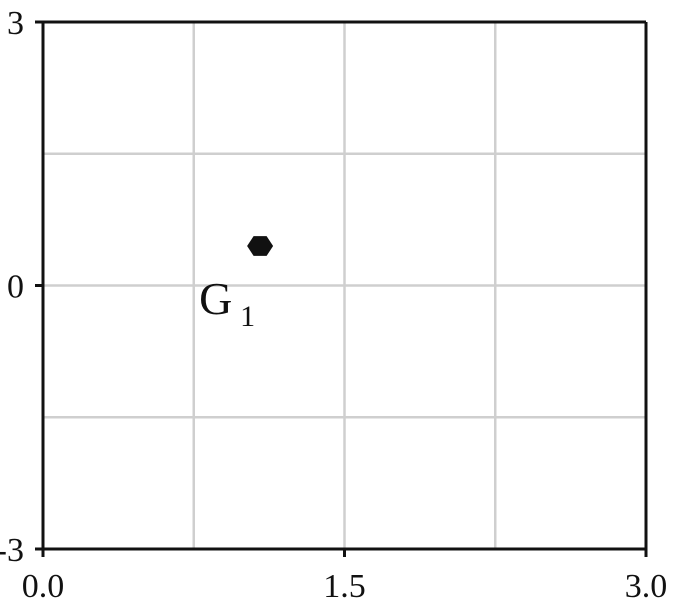  What do you see at coordinates (12, 550) in the screenshot?
I see `y-tick-label-3: -3` at bounding box center [12, 550].